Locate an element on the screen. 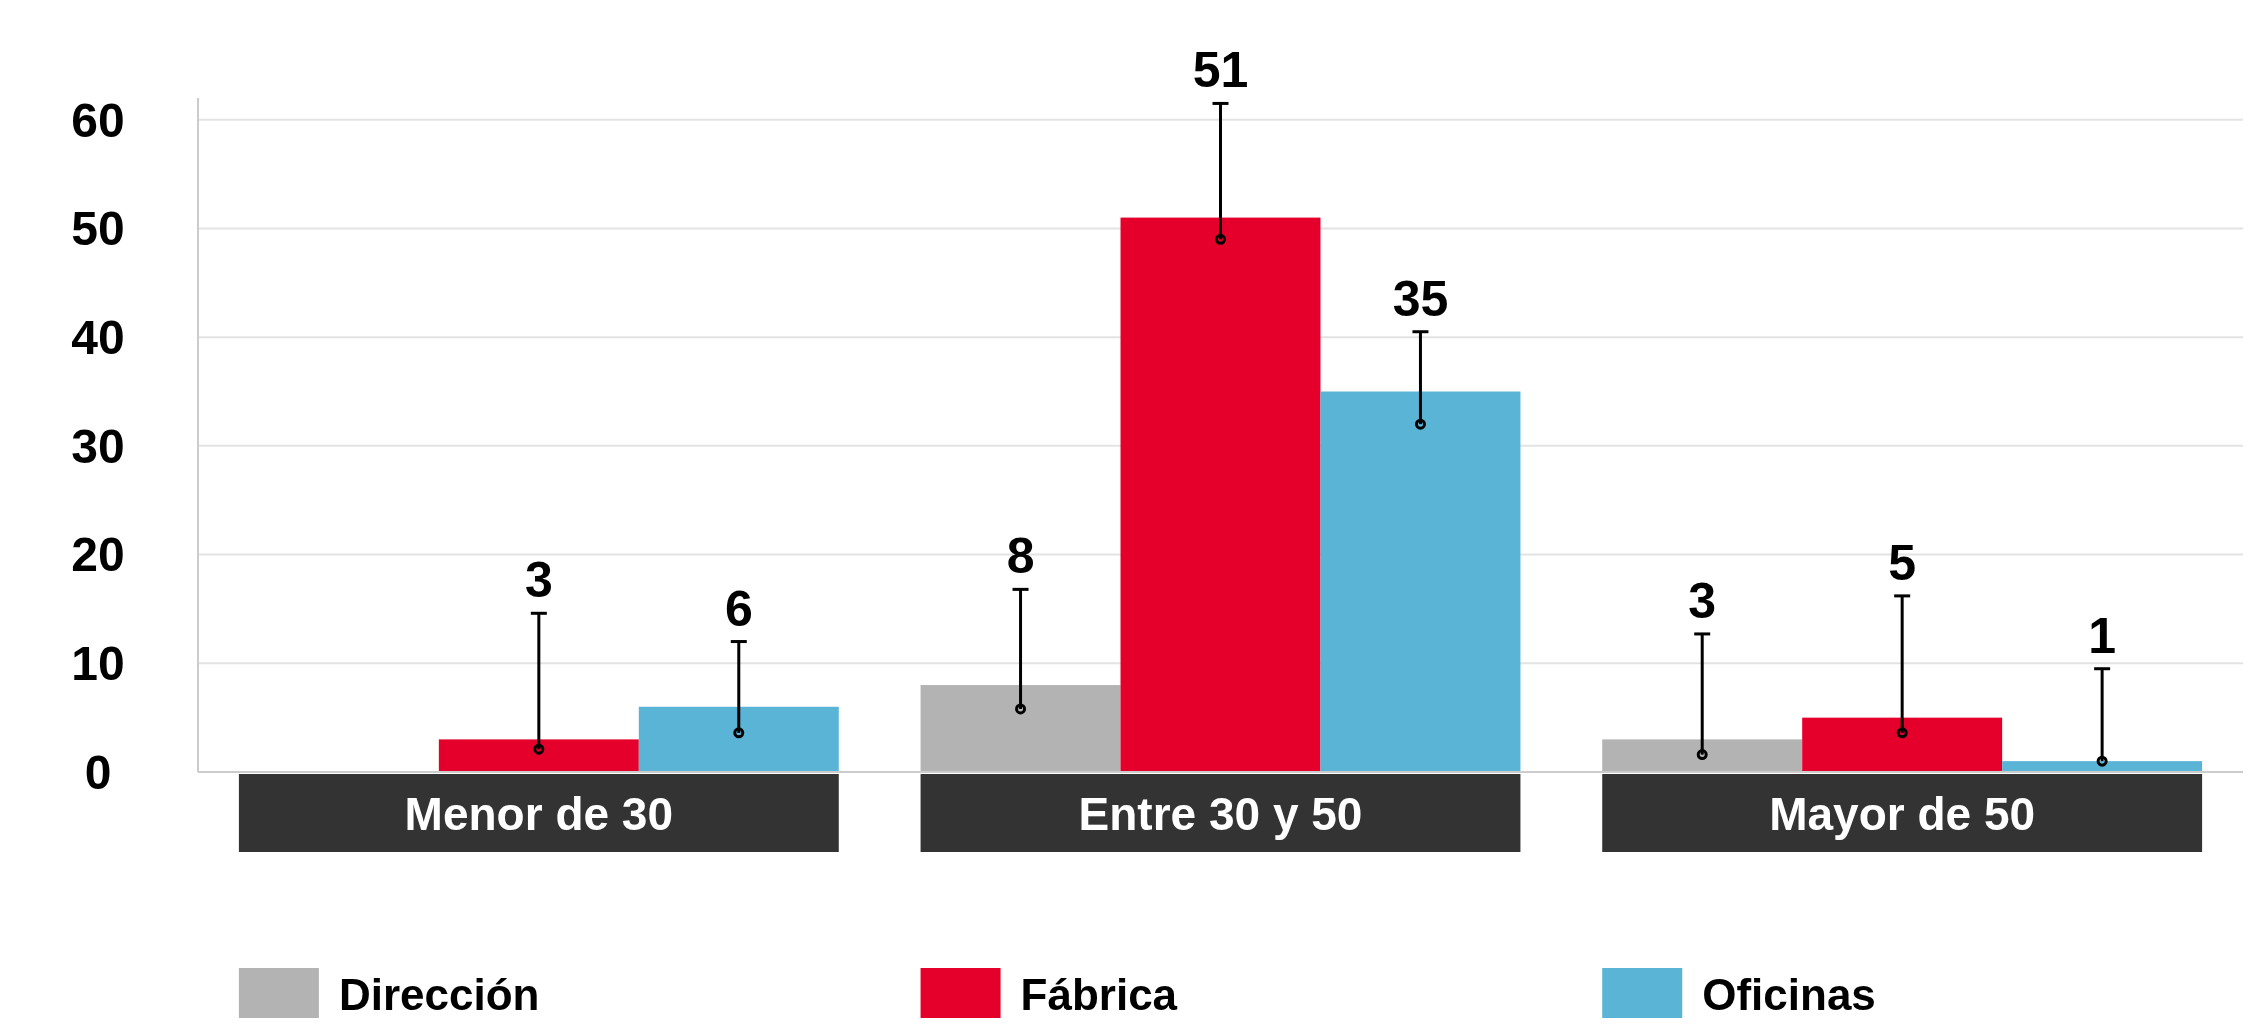 Image resolution: width=2260 pixels, height=1030 pixels. data-label: 5 is located at coordinates (1902, 562).